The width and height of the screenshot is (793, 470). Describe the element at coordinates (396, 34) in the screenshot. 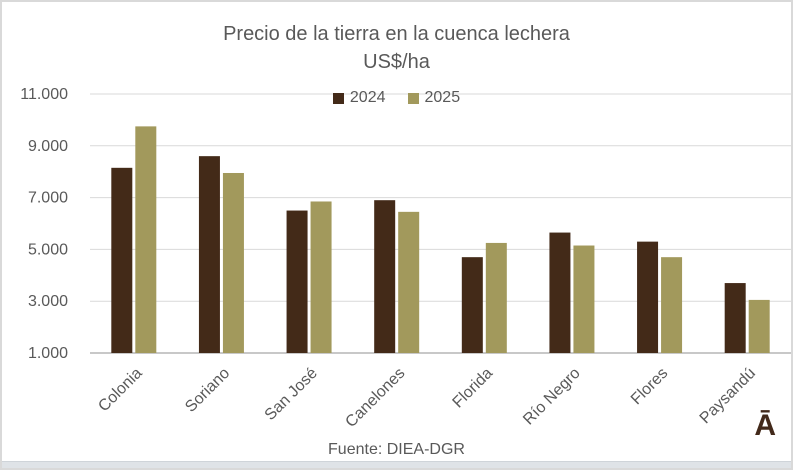

I see `chart-title: Precio de la tierra en la cuenca lechera` at that location.